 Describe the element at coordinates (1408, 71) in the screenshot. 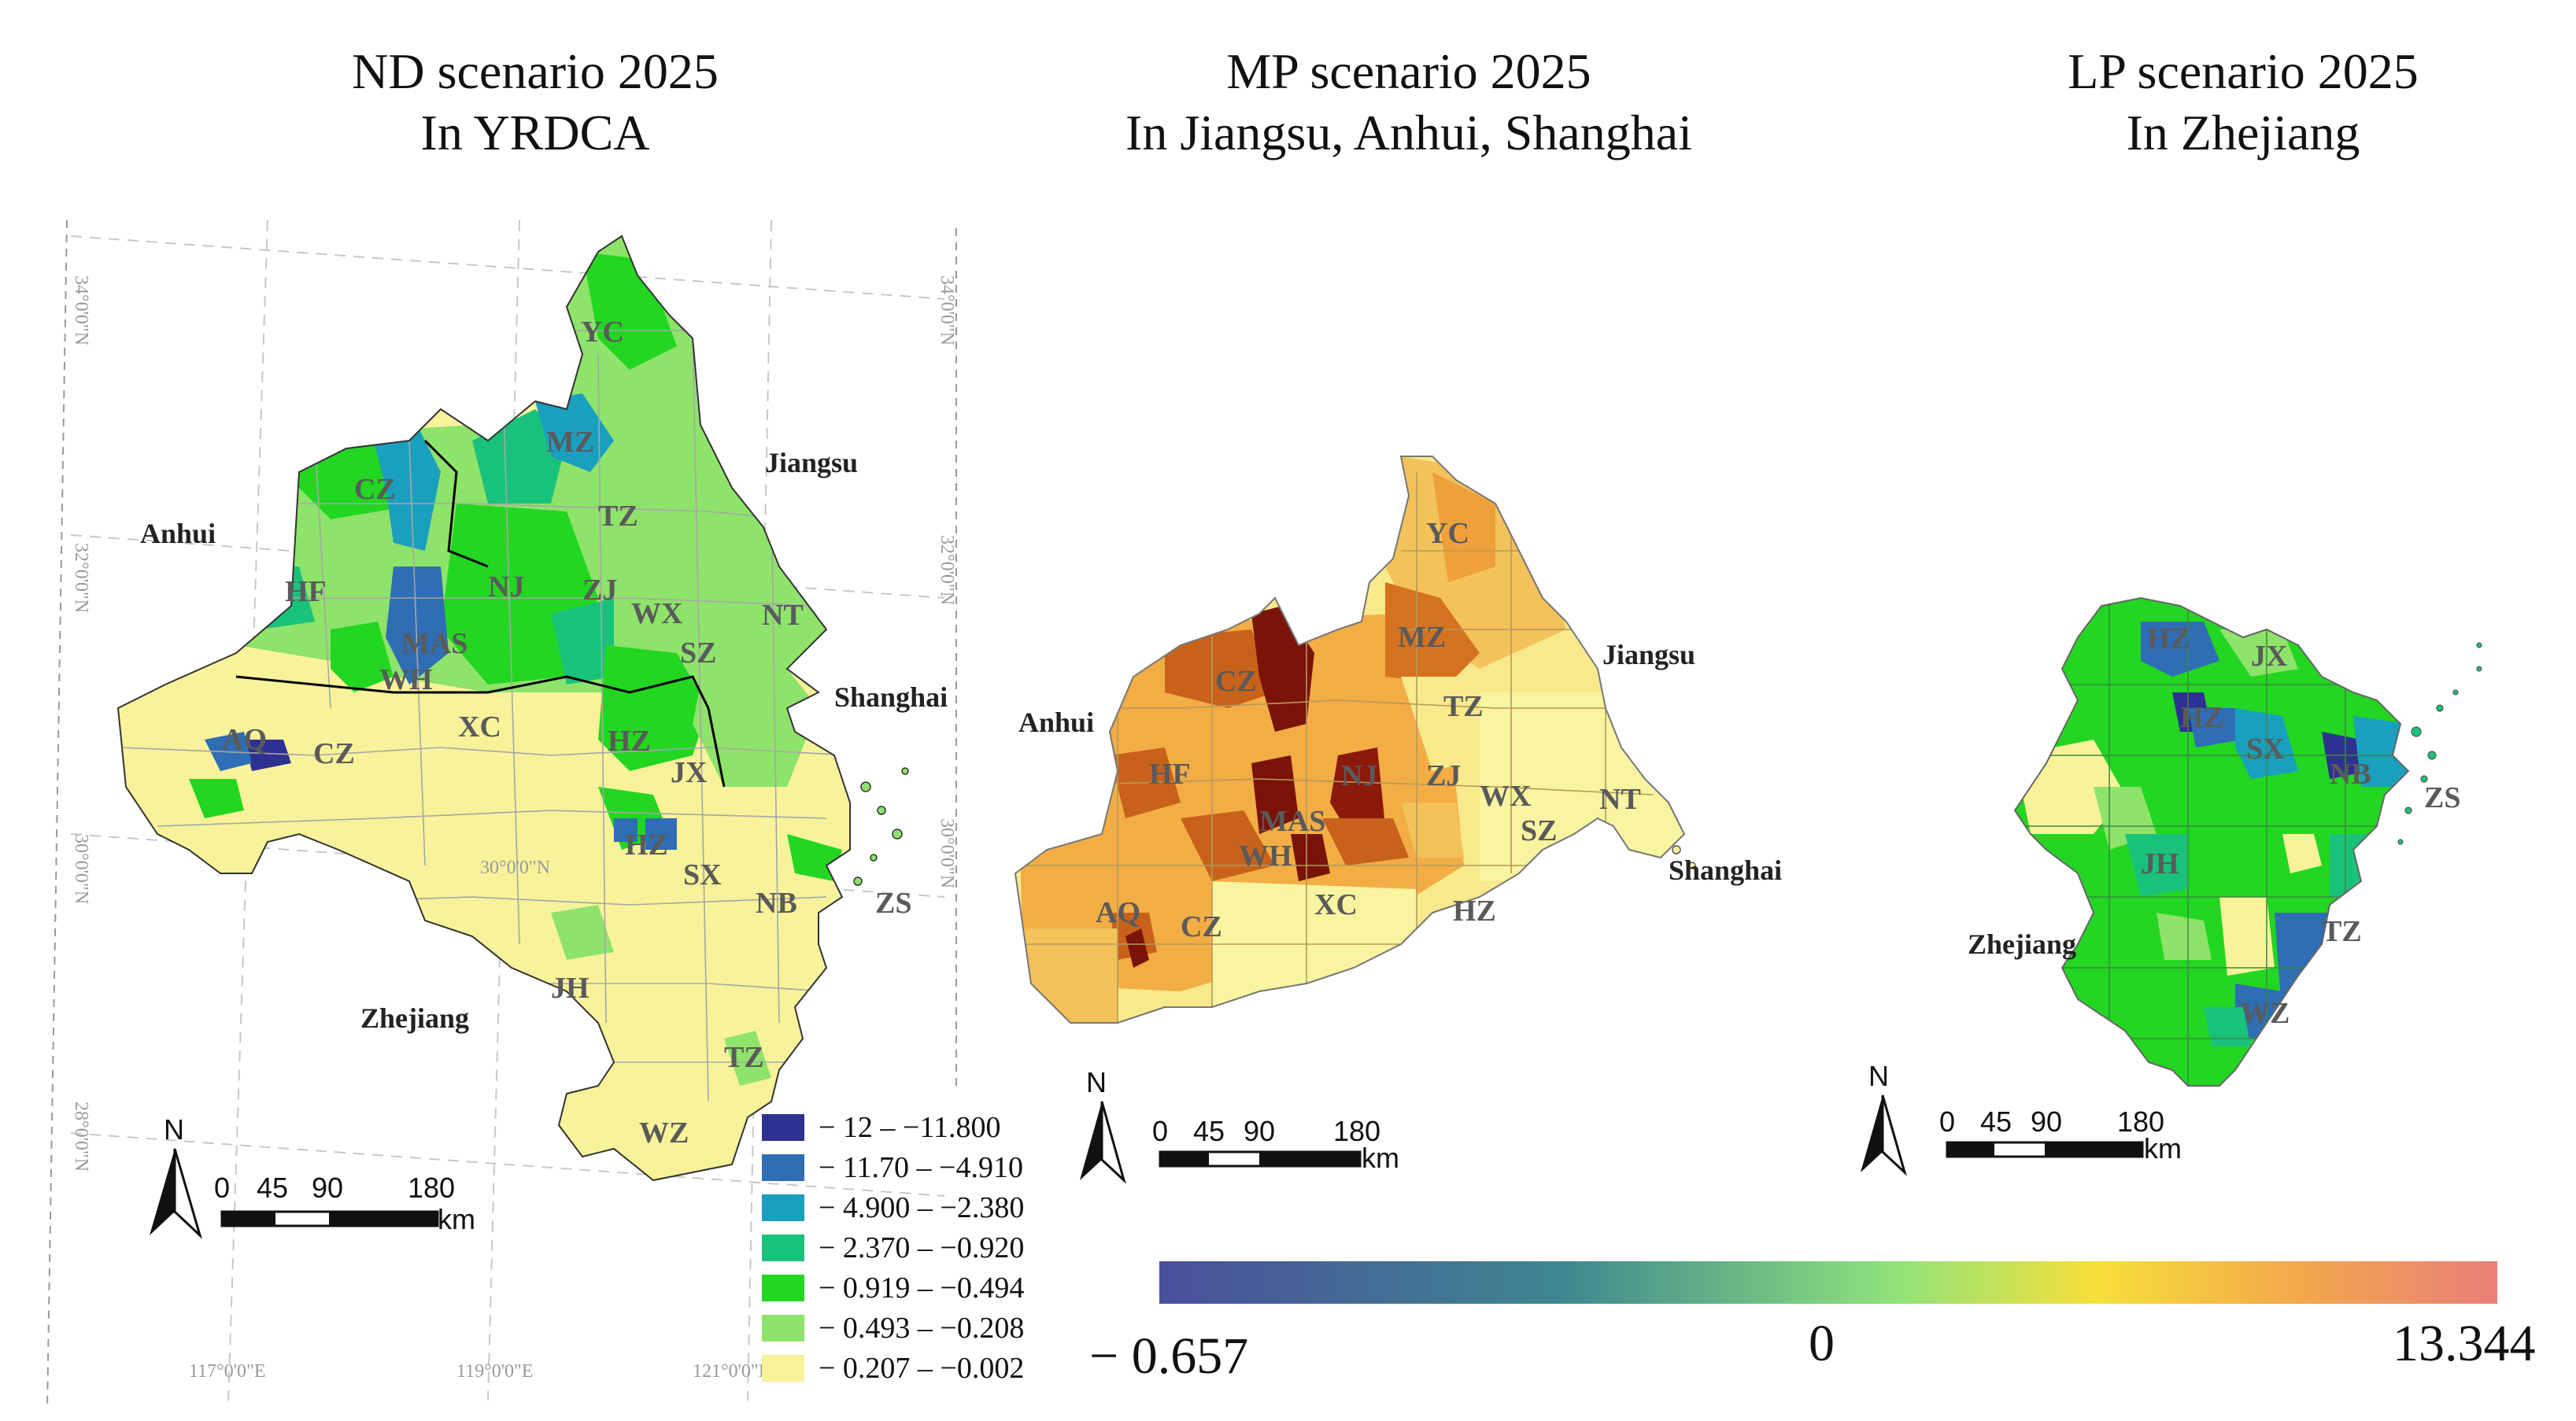

I see `title-mp-line1: MP scenario 2025` at that location.